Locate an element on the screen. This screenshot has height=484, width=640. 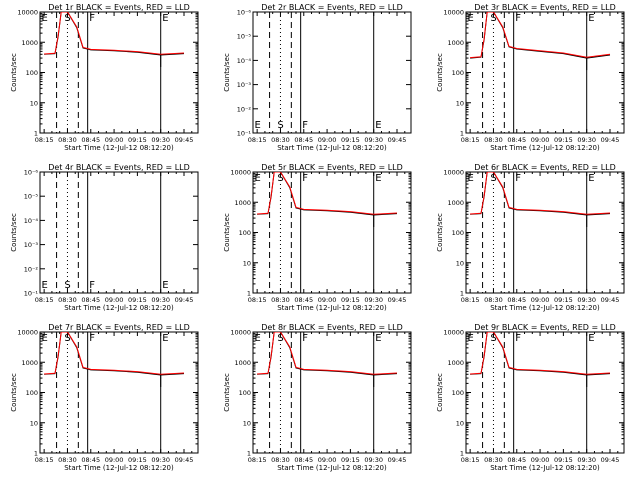
y-tick-label: 10⁻⁴ is located at coordinates (31, 221).